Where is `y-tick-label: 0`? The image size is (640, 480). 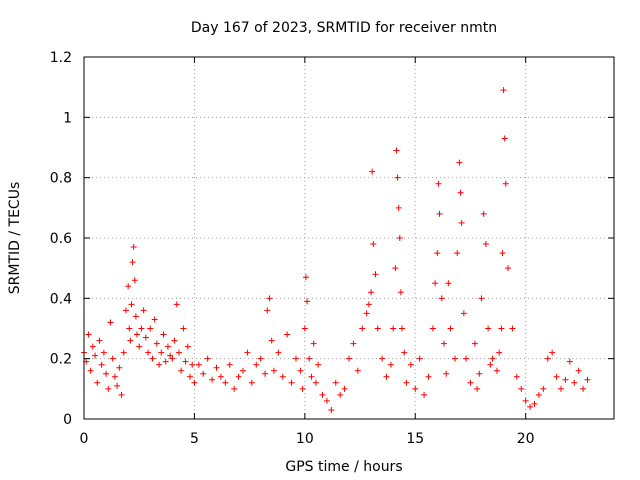
y-tick-label: 0 is located at coordinates (67, 420).